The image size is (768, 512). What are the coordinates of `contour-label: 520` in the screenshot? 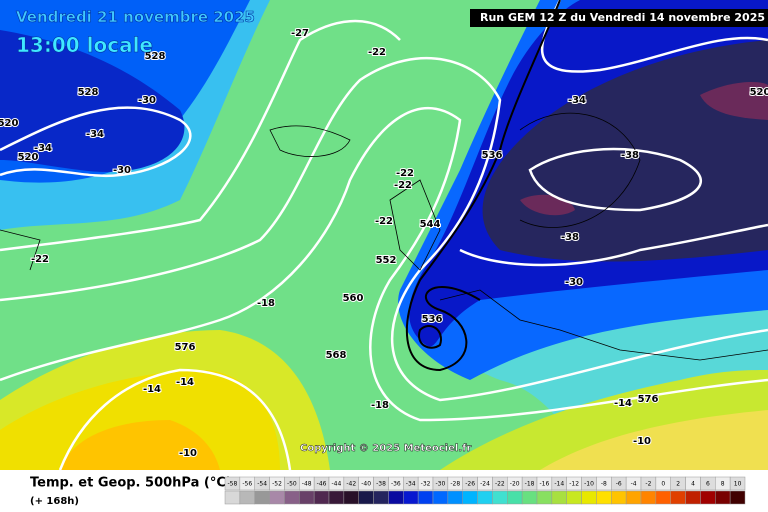 It's located at (28, 157).